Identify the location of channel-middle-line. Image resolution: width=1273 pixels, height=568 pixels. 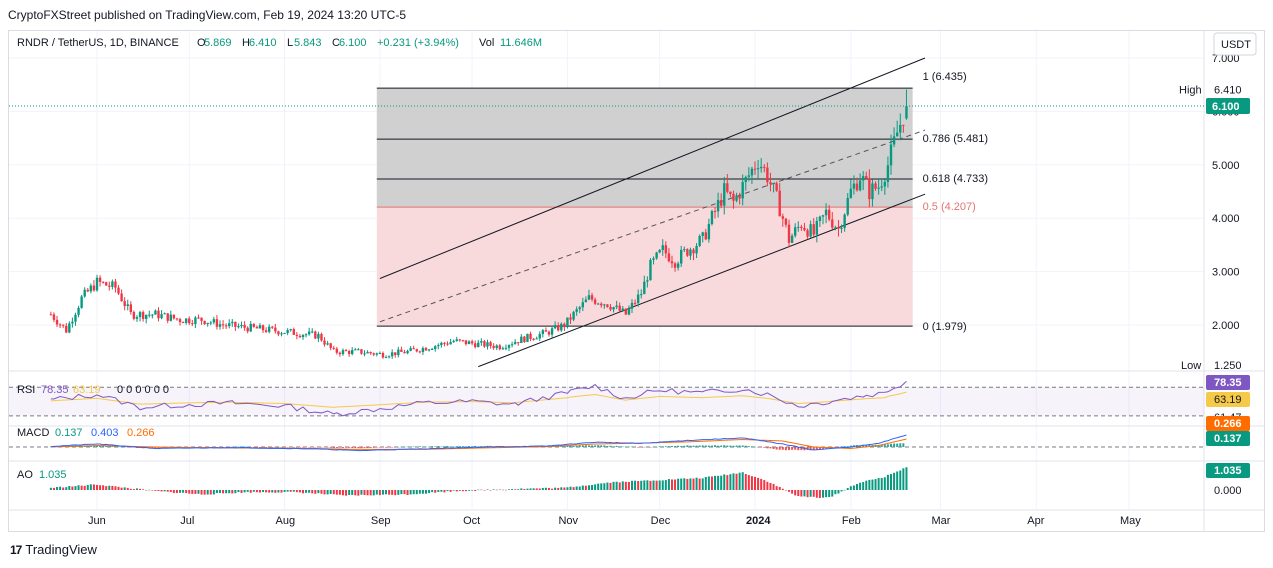
(652, 226).